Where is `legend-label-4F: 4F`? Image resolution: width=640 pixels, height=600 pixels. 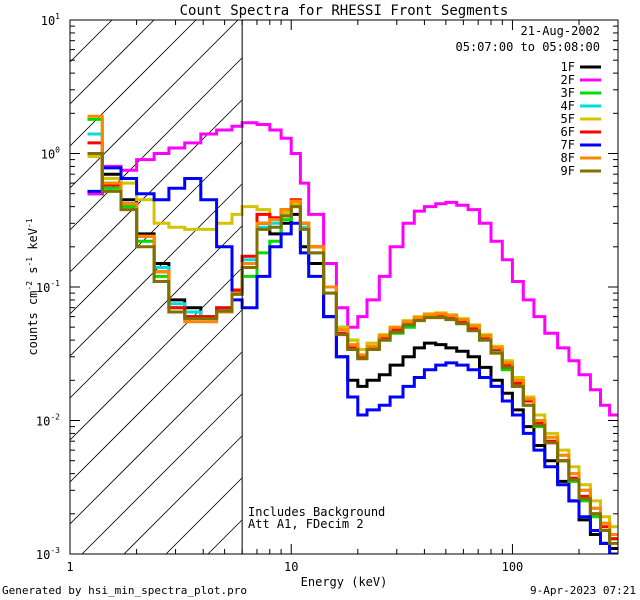
legend-label-4F: 4F is located at coordinates (568, 106).